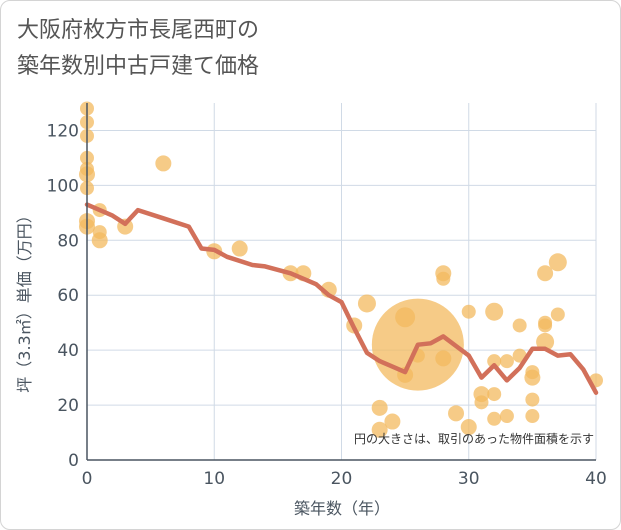 This screenshot has height=530, width=621. Describe the element at coordinates (73, 461) in the screenshot. I see `y-tick-label-0: 0` at that location.